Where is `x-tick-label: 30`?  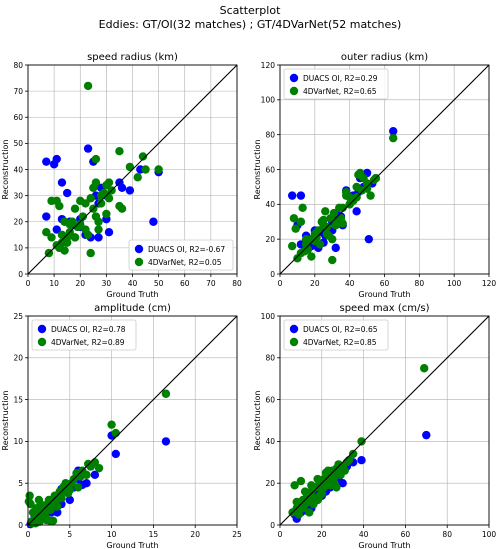
x-tick-label: 30 is located at coordinates (107, 283).